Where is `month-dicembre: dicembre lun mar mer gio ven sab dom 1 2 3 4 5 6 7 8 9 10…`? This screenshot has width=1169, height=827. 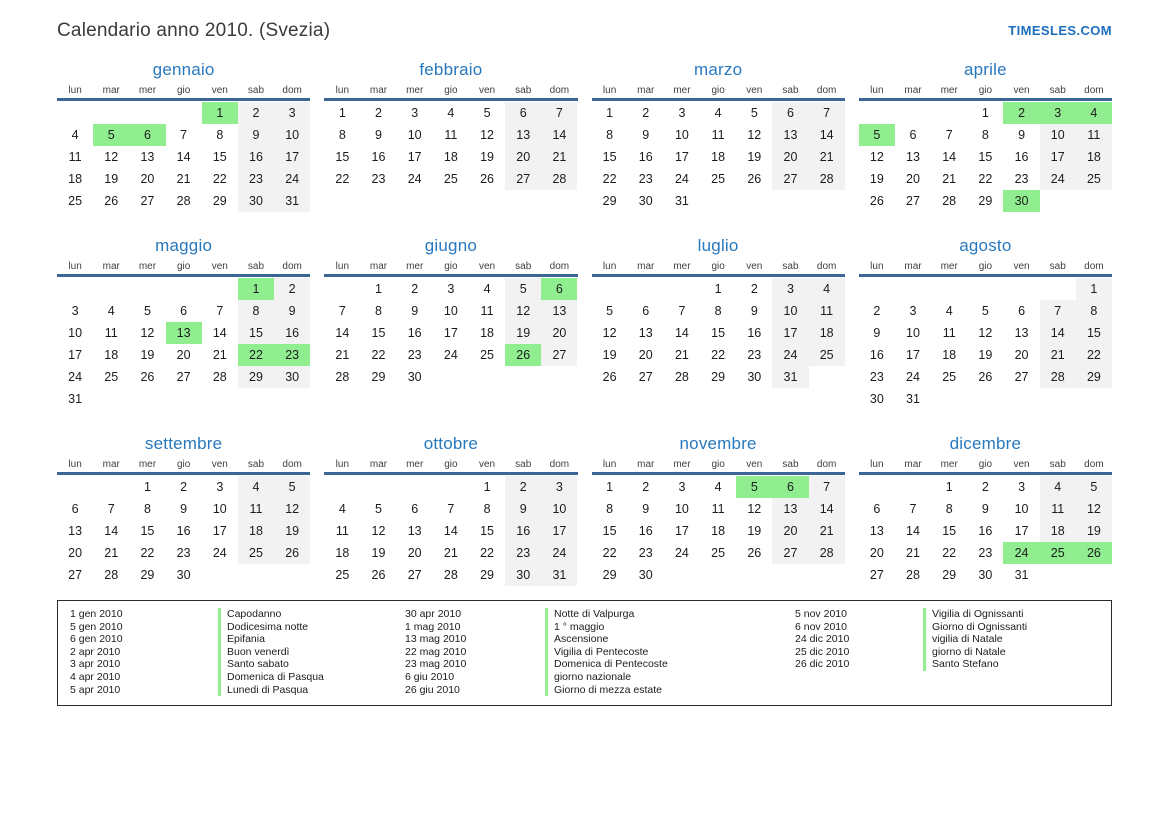
month-dicembre: dicembre lun mar mer gio ven sab dom 1 2 3 4 5 6 7 8 9 10… is located at coordinates (985, 510).